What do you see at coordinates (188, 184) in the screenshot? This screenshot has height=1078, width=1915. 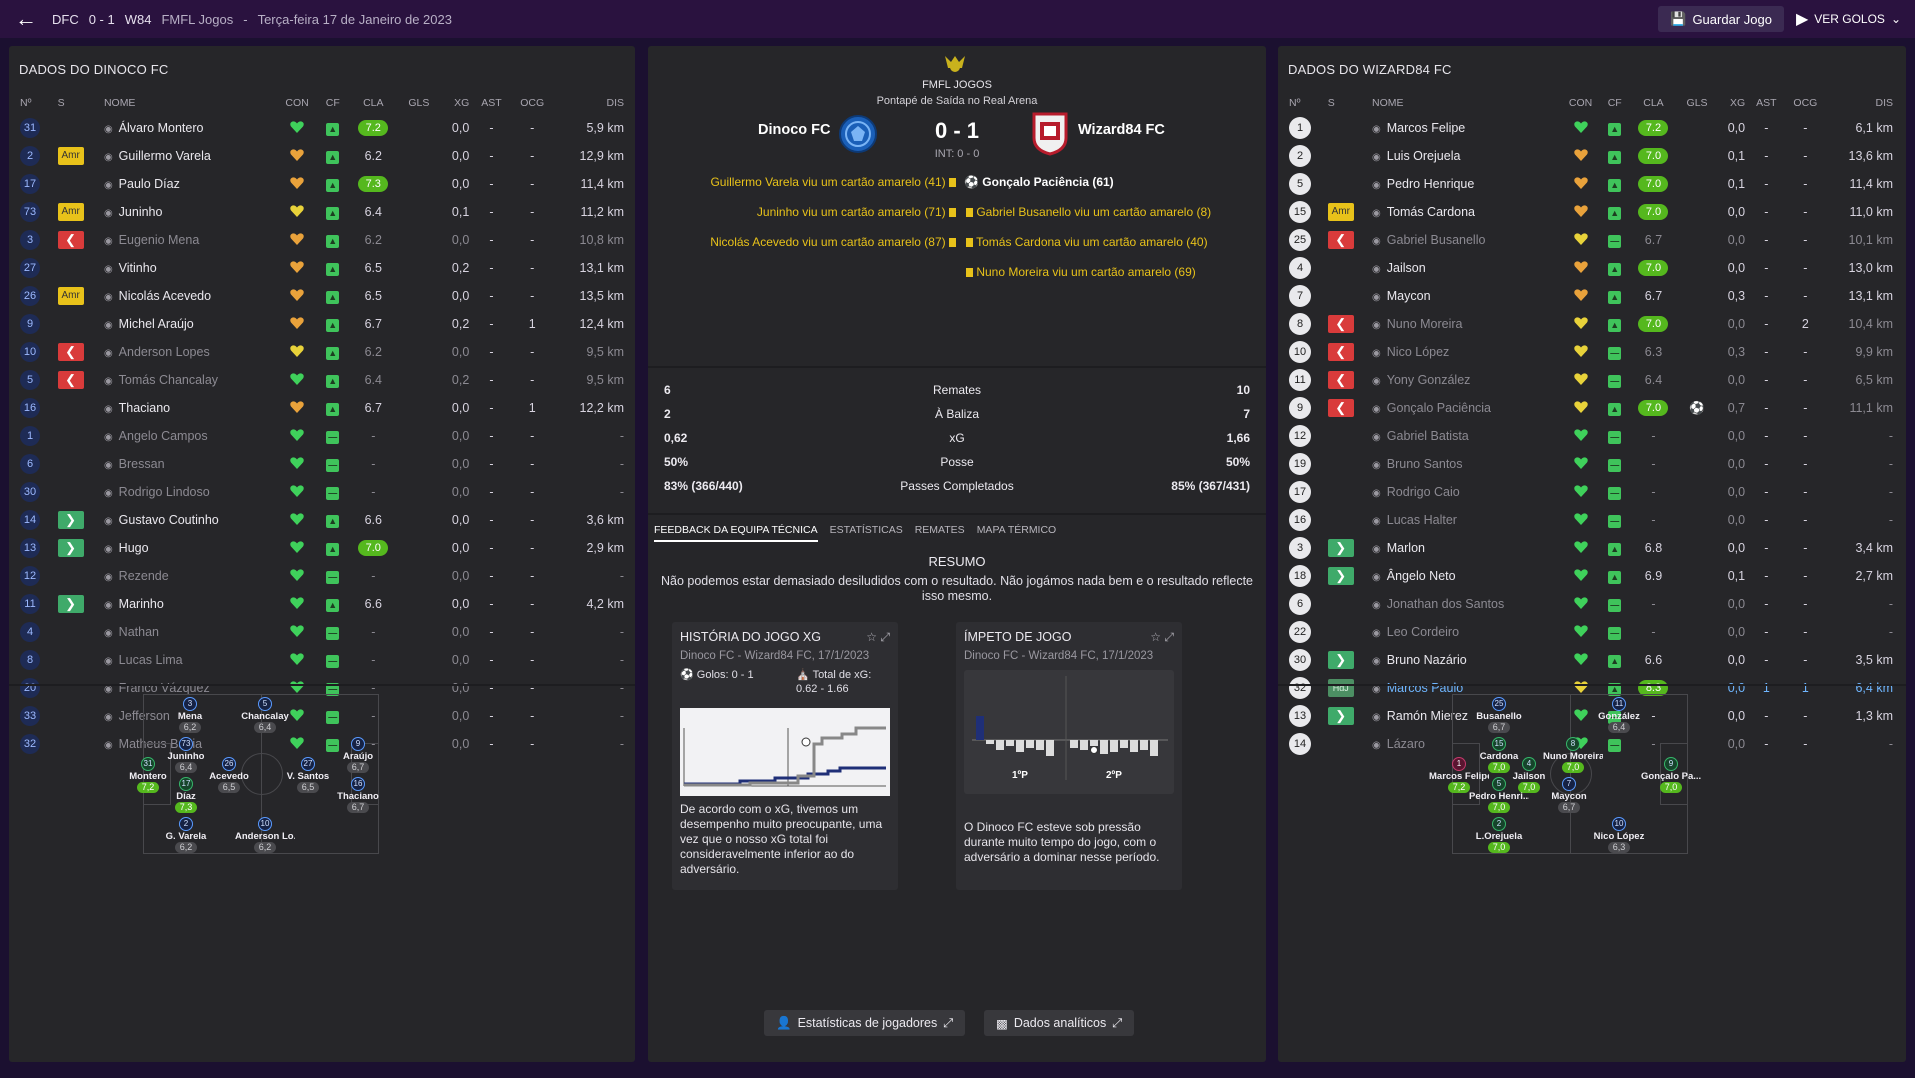 I see `cell-name: ◉ Paulo Díaz` at bounding box center [188, 184].